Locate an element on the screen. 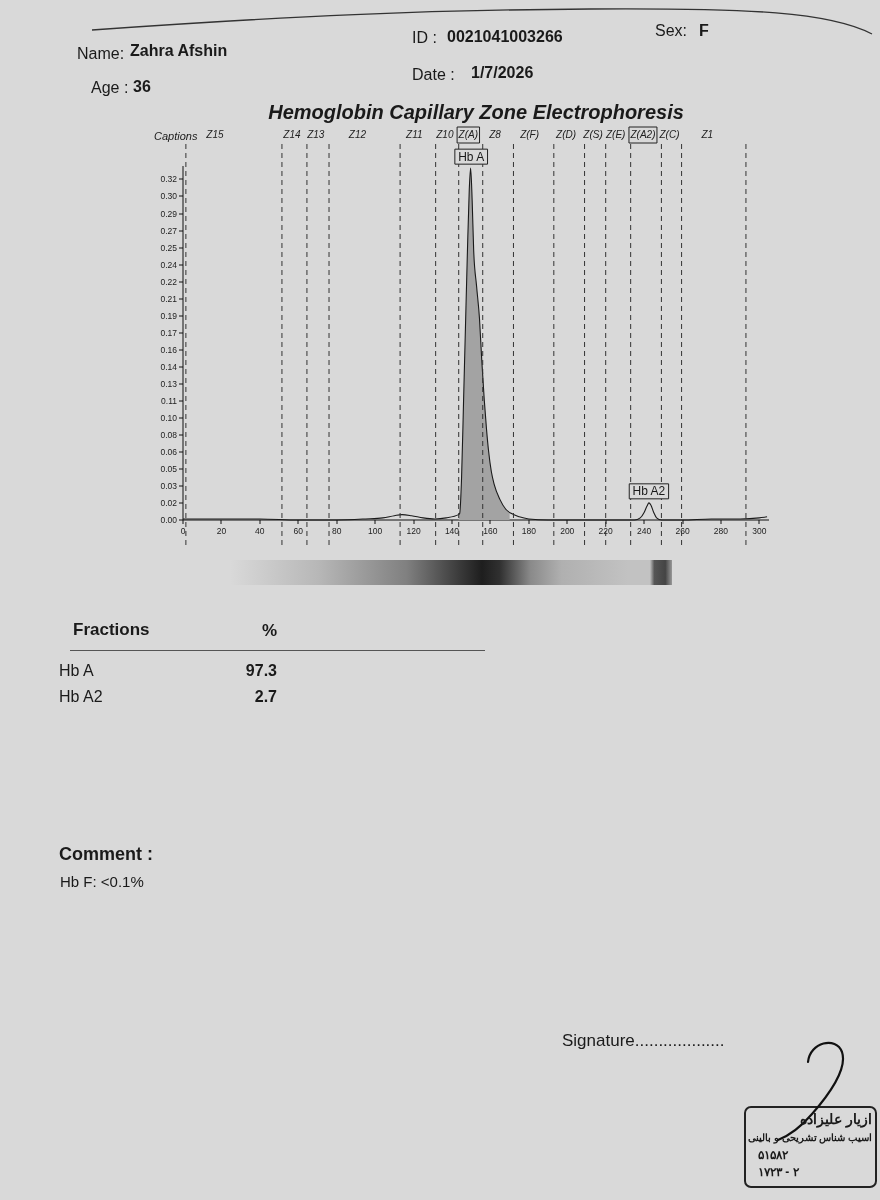 This screenshot has width=880, height=1200. x-tick-label: 200 is located at coordinates (567, 531).